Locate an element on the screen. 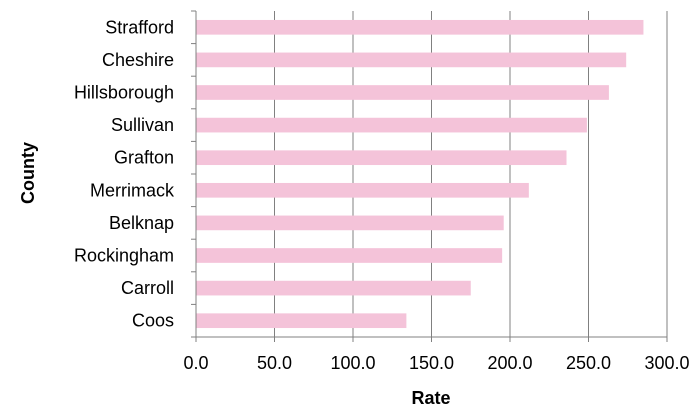  bar-carroll is located at coordinates (333, 288).